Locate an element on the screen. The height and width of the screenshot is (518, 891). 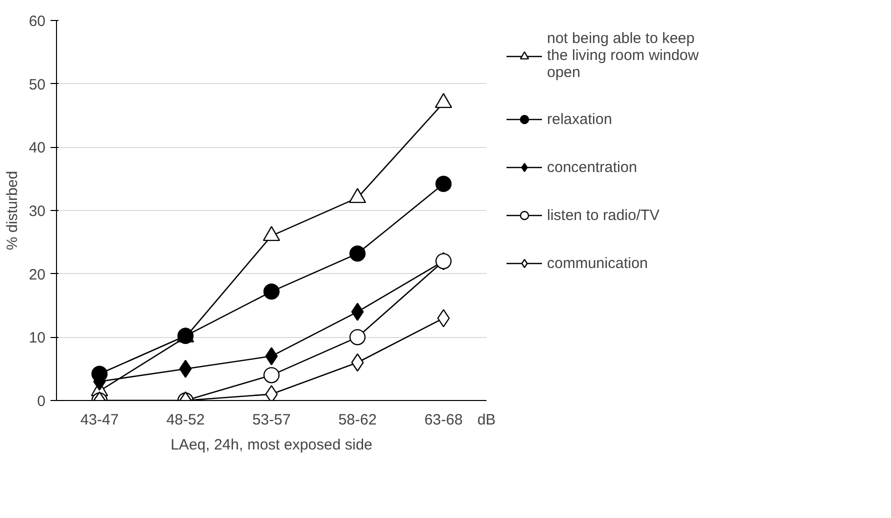
y-axis-title: % disturbed is located at coordinates (12, 210).